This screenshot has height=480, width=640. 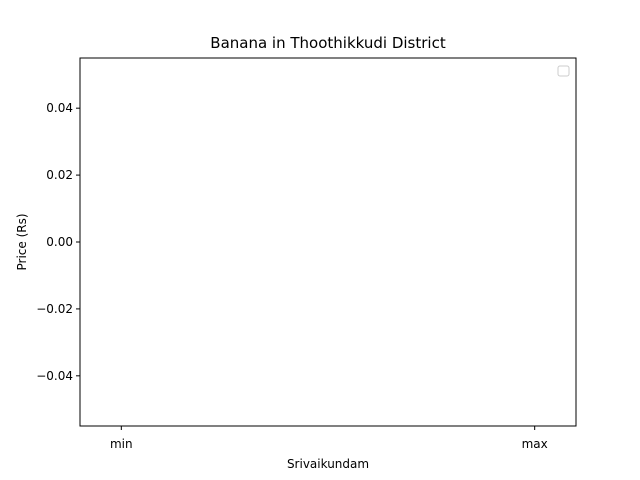 I want to click on legend-box, so click(x=563, y=71).